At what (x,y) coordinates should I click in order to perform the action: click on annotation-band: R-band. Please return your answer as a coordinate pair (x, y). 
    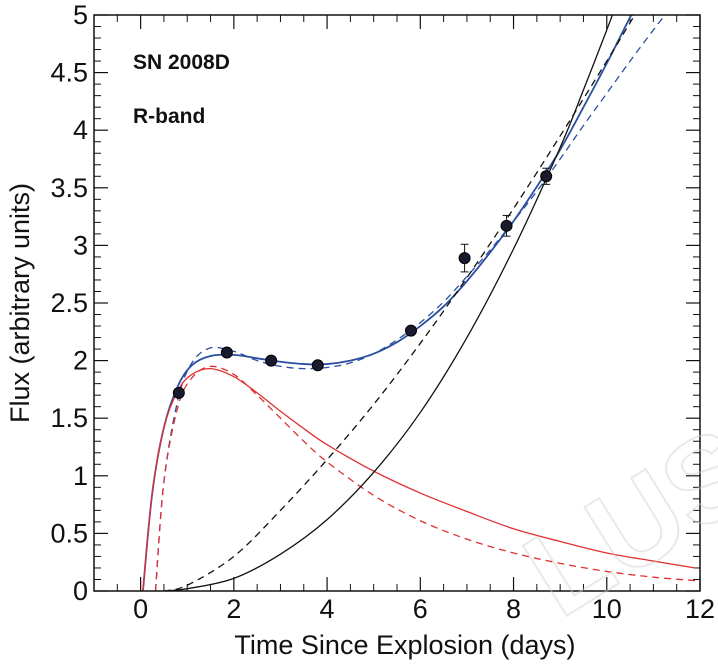
    Looking at the image, I should click on (169, 116).